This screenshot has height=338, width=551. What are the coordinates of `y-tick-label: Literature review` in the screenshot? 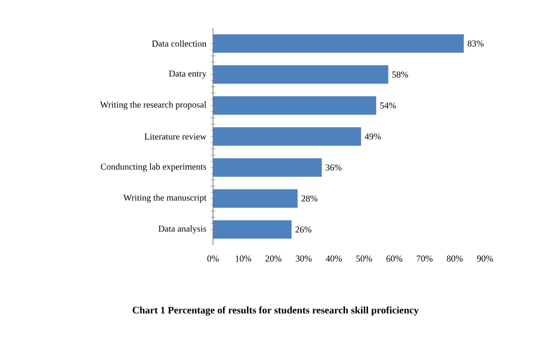 It's located at (175, 136).